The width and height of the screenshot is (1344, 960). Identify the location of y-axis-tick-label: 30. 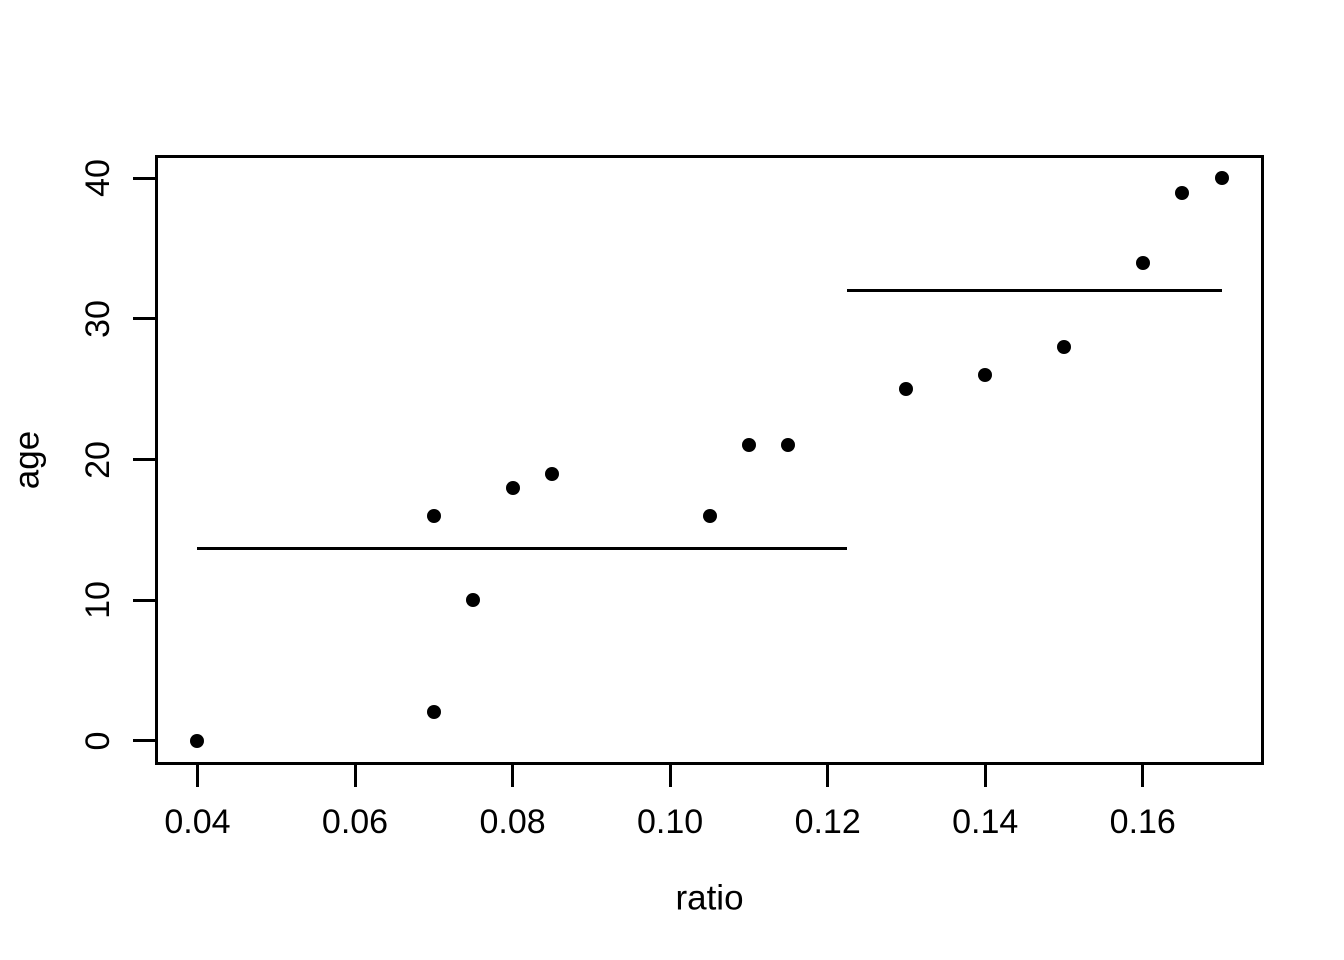
(97, 319).